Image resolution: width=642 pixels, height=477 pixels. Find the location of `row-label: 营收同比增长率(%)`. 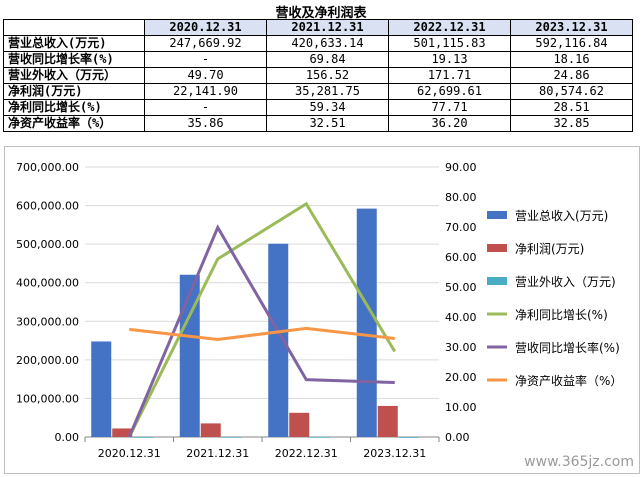

row-label: 营收同比增长率(%) is located at coordinates (74, 59).